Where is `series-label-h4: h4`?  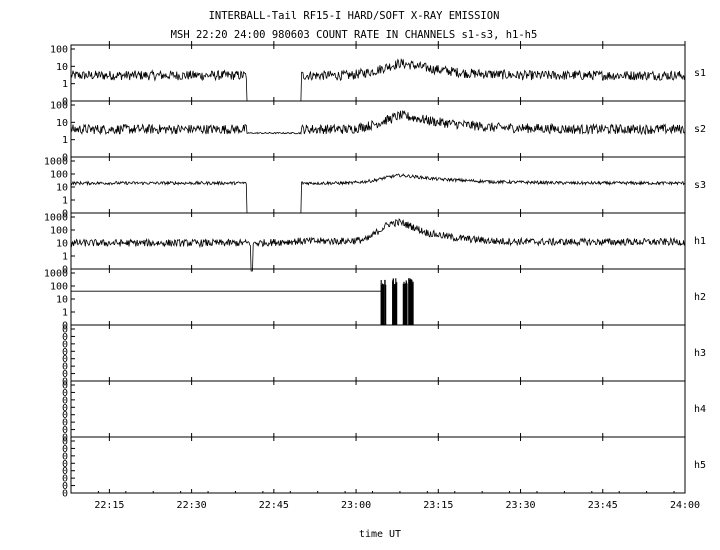
series-label-h4: h4 is located at coordinates (700, 409).